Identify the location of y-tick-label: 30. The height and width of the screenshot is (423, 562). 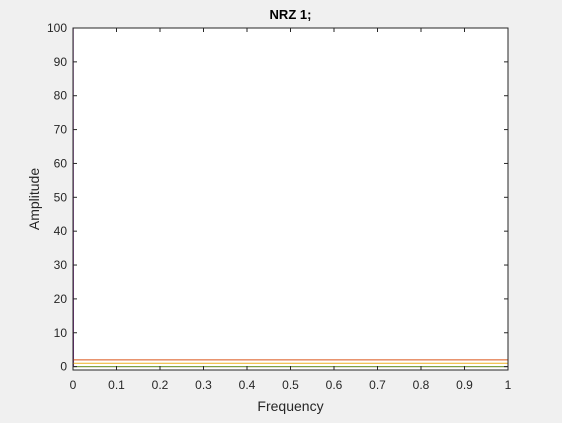
(61, 265).